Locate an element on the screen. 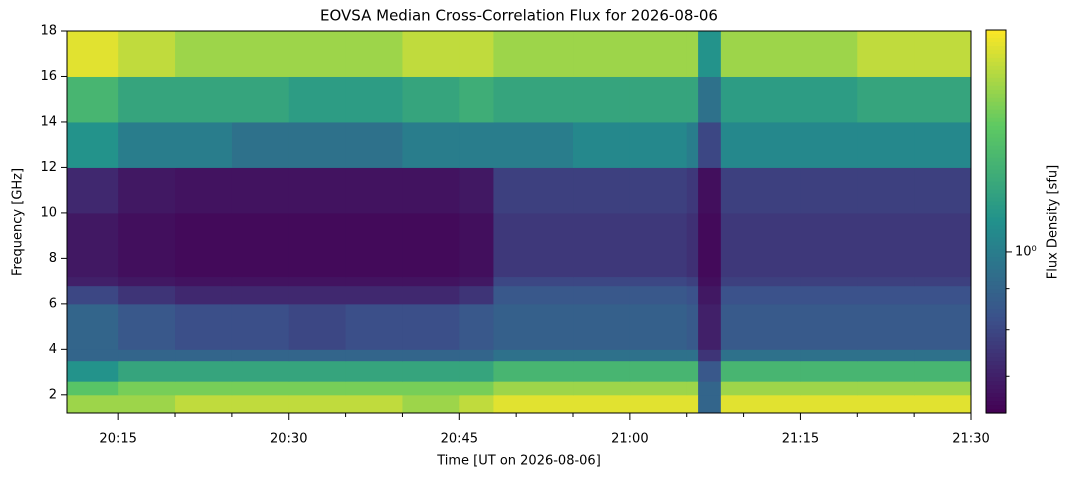  y-tick-label: 2 is located at coordinates (53, 394).